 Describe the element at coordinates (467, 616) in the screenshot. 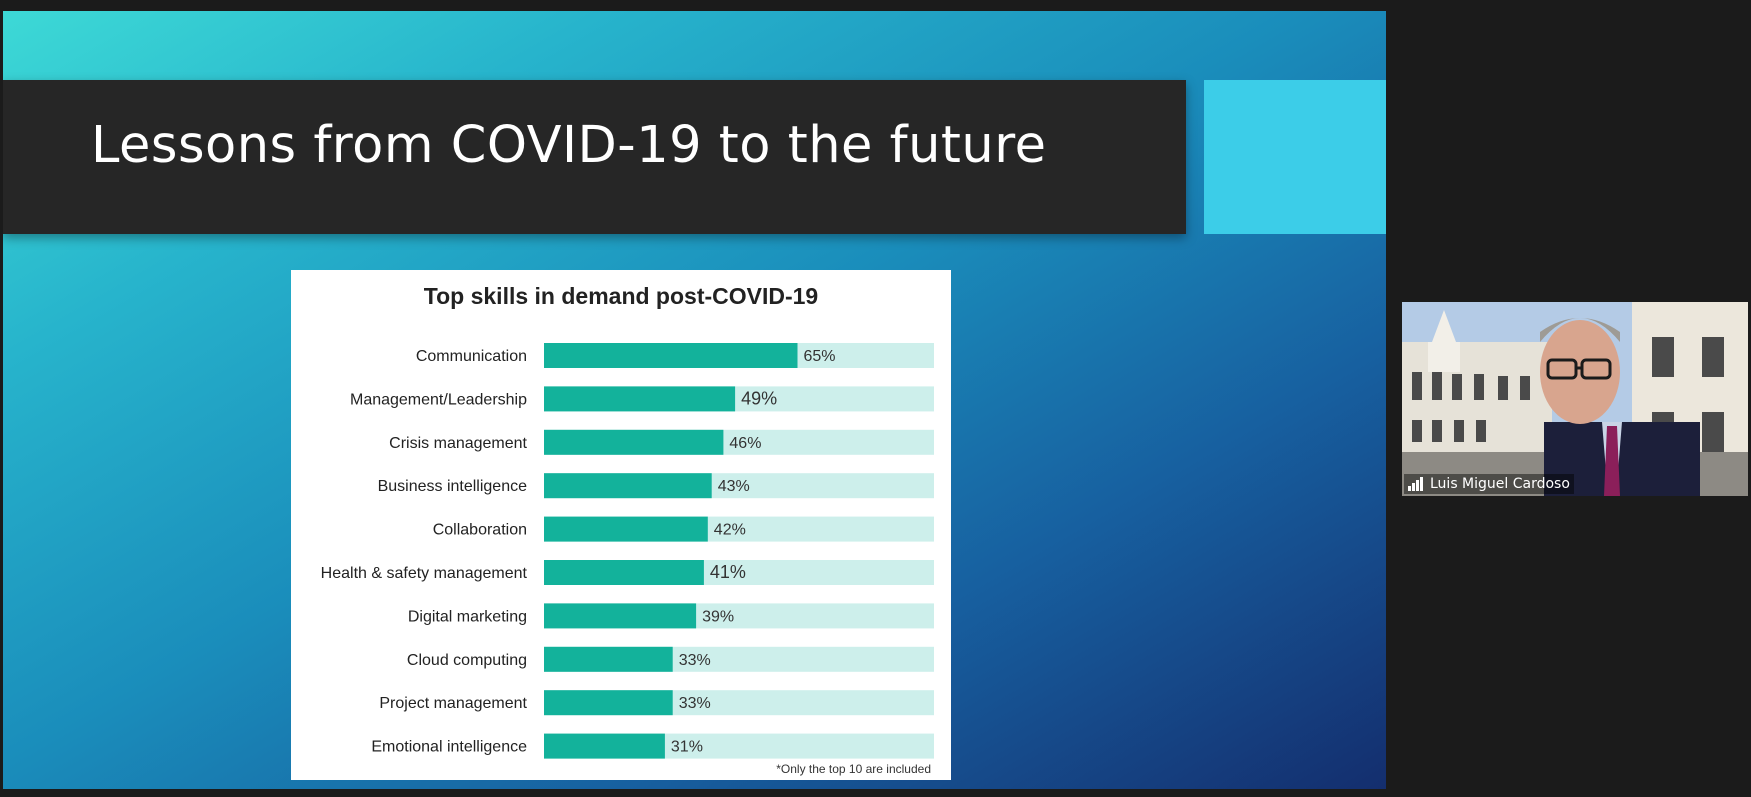

I see `category-label: Digital marketing` at that location.